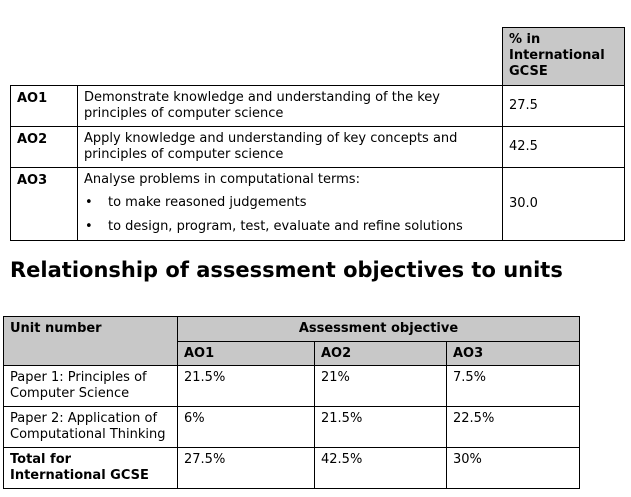 The width and height of the screenshot is (631, 497). I want to click on units-table-ao-header-row: AO1 AO2 AO3, so click(292, 353).